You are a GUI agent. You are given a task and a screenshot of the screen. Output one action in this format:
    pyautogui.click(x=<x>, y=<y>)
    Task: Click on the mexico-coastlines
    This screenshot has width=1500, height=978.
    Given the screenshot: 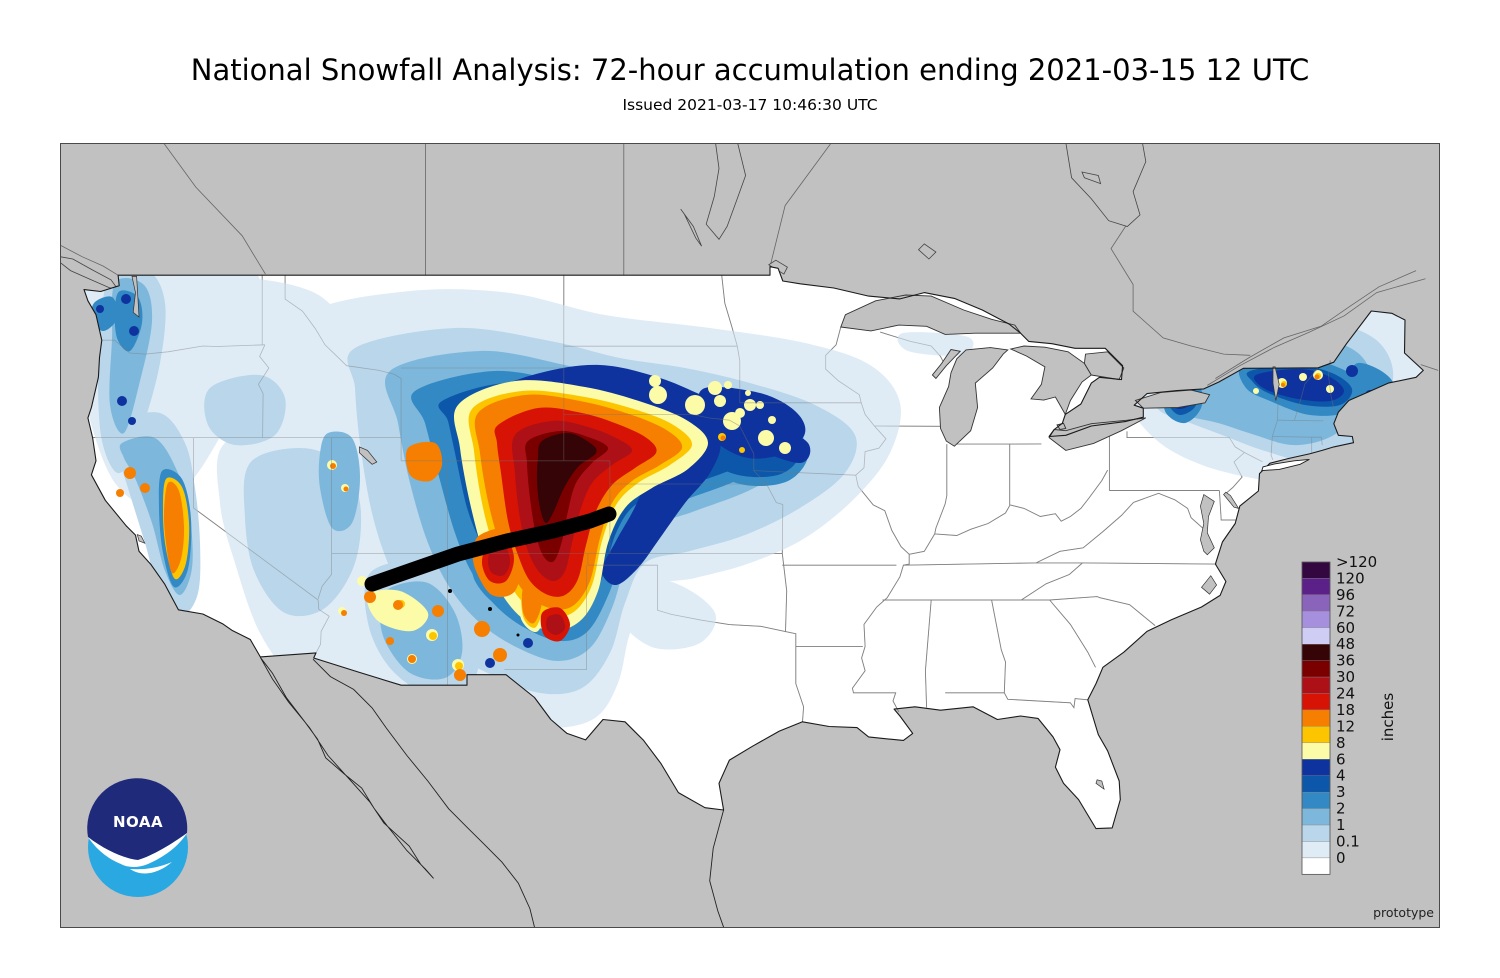 What is the action you would take?
    pyautogui.click(x=492, y=792)
    